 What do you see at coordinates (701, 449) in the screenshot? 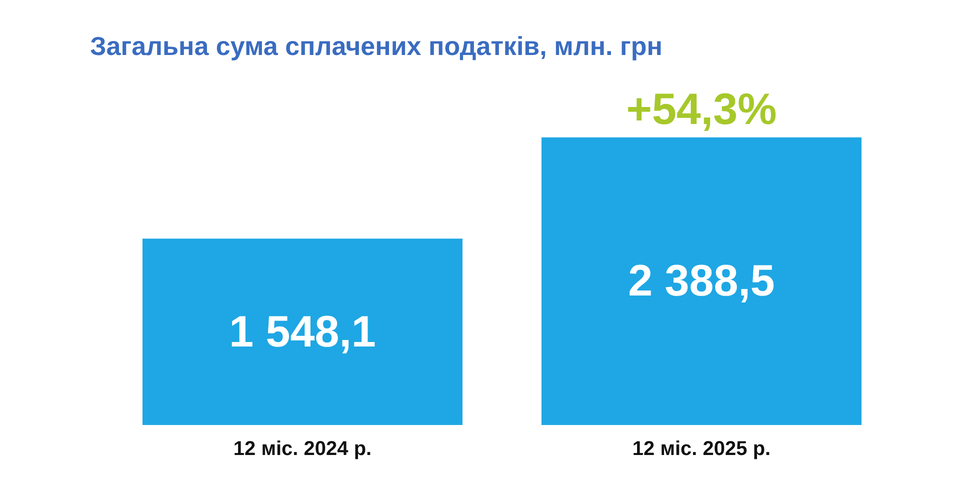
I see `x-tick-label: 12 міс. 2025 р.` at bounding box center [701, 449].